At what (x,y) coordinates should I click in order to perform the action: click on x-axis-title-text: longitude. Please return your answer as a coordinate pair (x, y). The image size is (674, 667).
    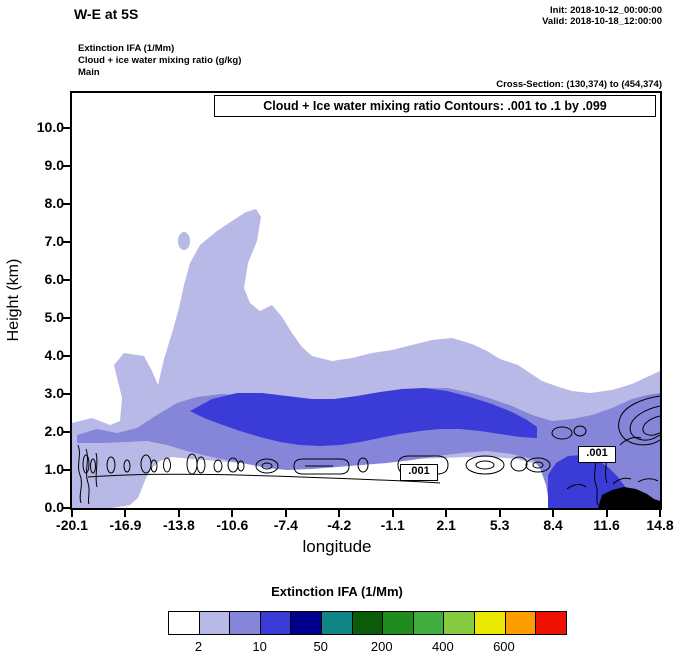
    Looking at the image, I should click on (337, 546).